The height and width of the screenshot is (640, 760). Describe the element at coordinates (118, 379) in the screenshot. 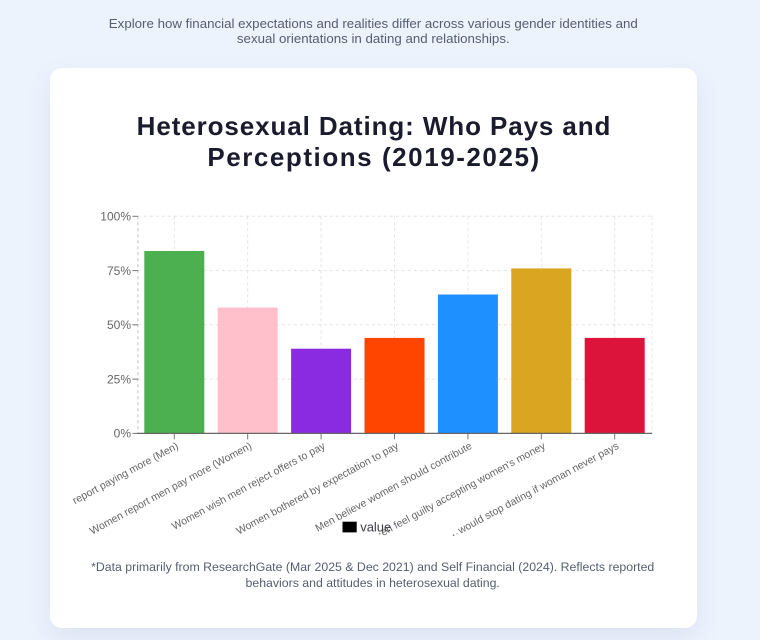

I see `svg-text: 25%` at that location.